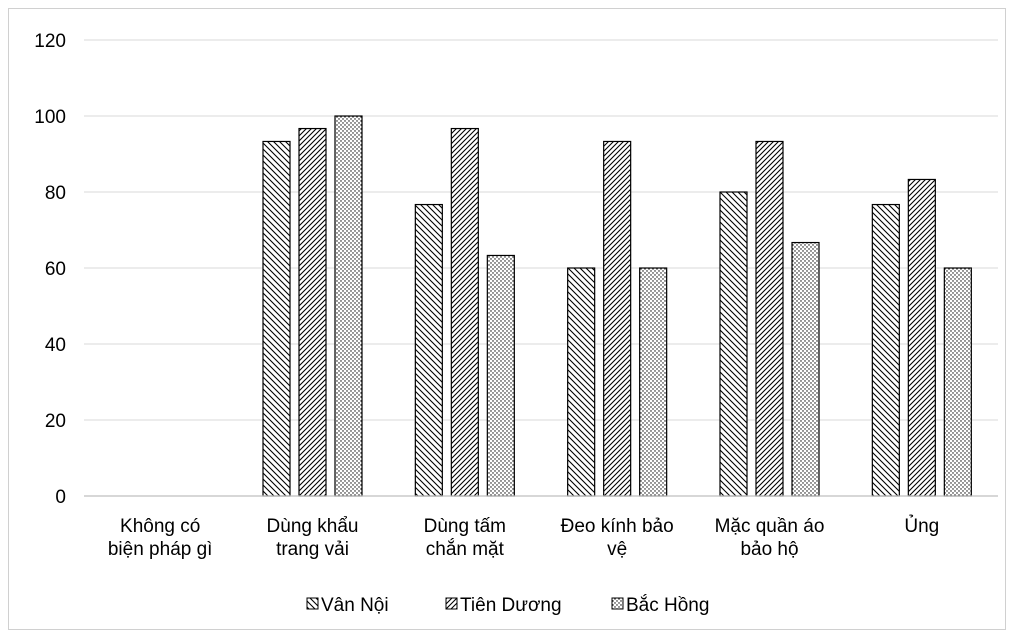 The image size is (1016, 640). I want to click on y-tick-label: 100, so click(50, 117).